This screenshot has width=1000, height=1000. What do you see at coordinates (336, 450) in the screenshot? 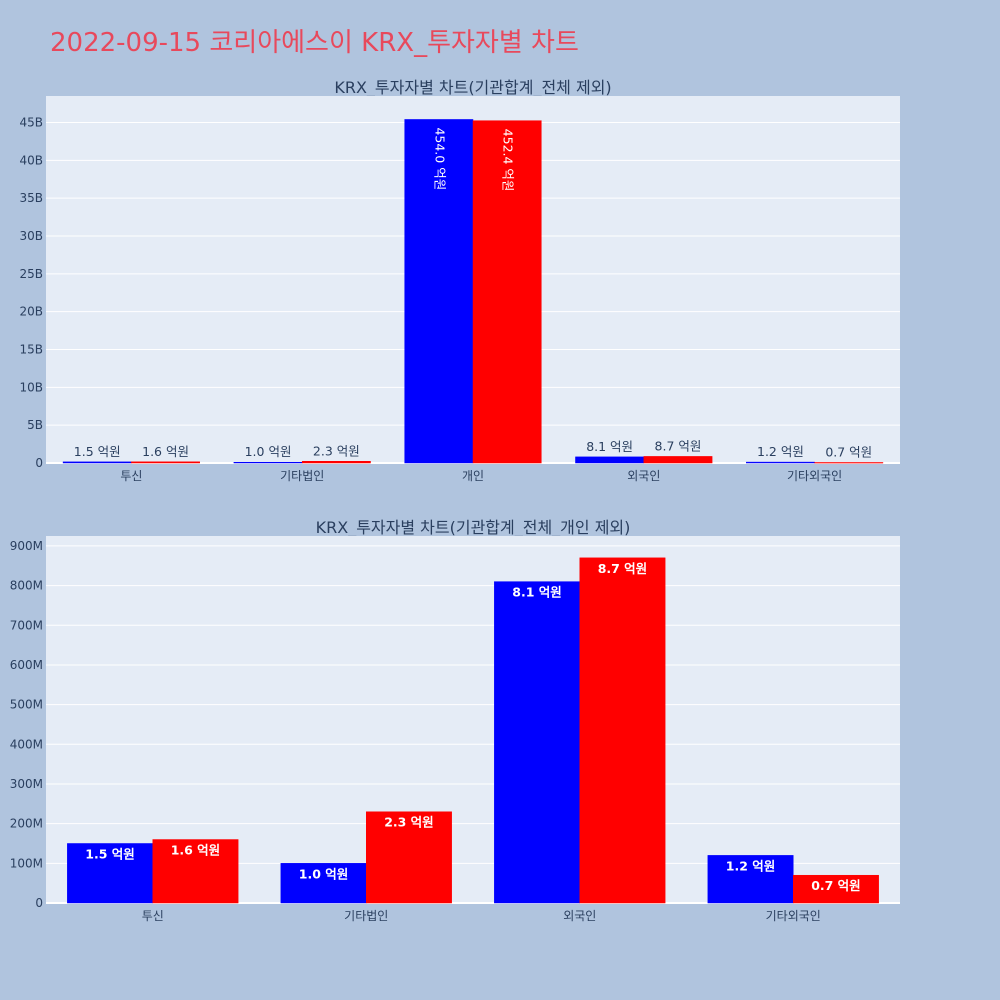
I see `chart-1-data-label: 2.3 억원` at bounding box center [336, 450].